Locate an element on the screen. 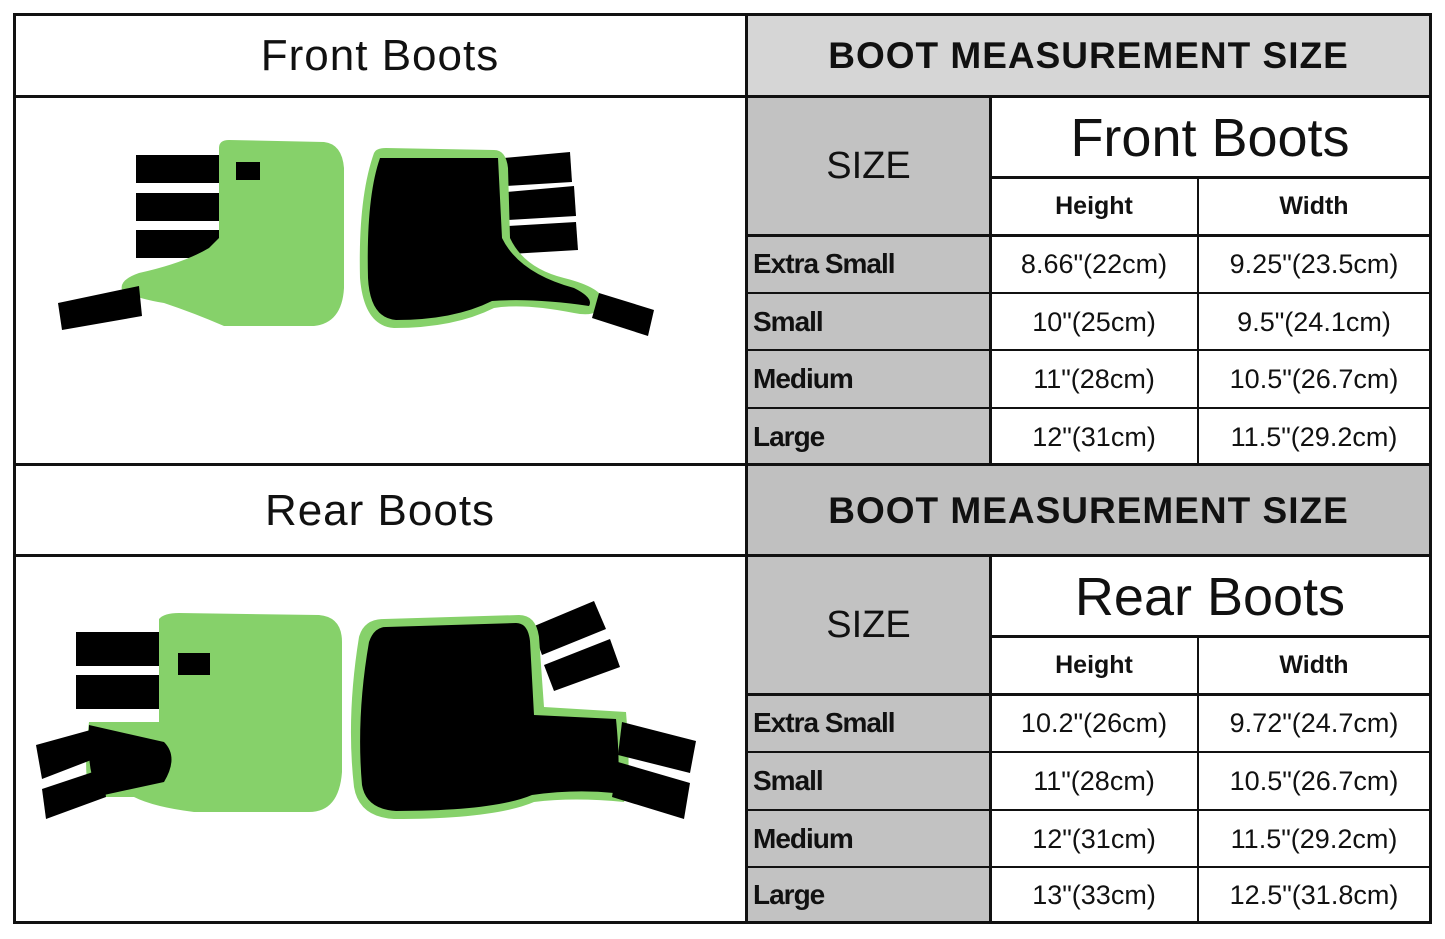  front-table-header: BOOT MEASUREMENT SIZE is located at coordinates (1088, 55).